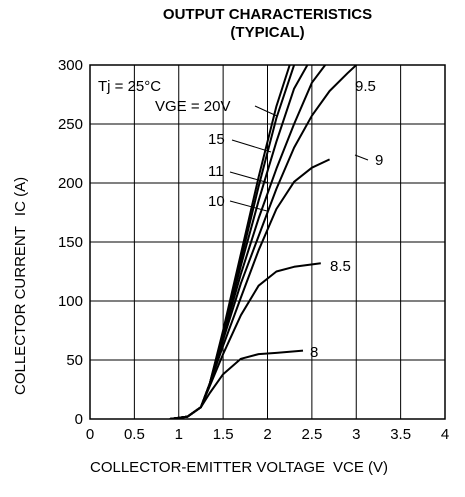 The image size is (465, 497). Describe the element at coordinates (216, 171) in the screenshot. I see `series-label-11: 11` at that location.